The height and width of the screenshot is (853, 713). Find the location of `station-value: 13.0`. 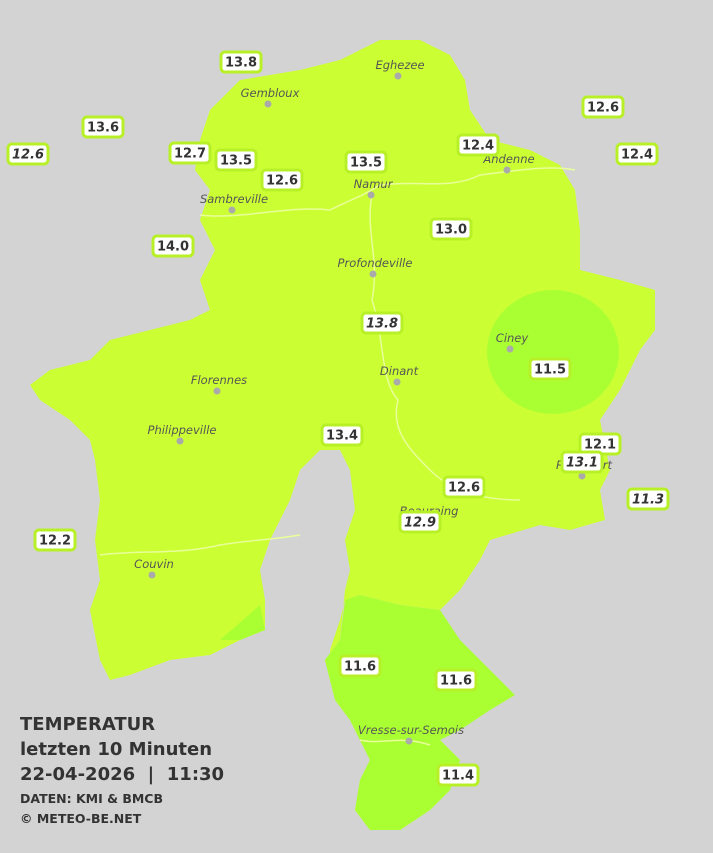

station-value: 13.0 is located at coordinates (451, 230).